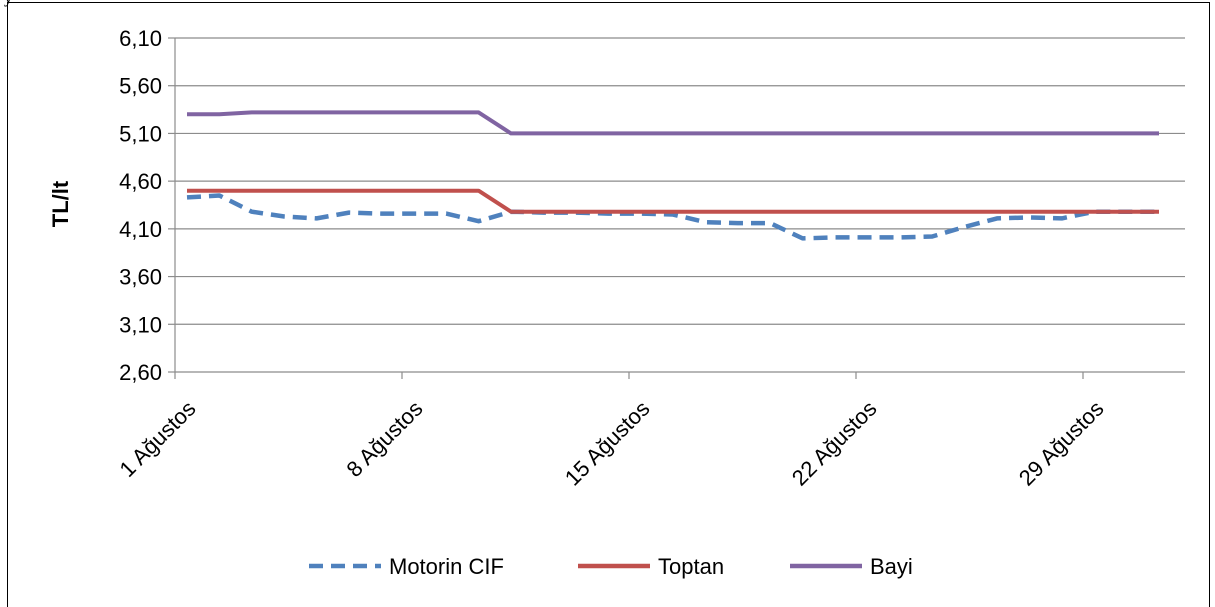 The image size is (1215, 607). Describe the element at coordinates (891, 566) in the screenshot. I see `legend-label: Bayi` at that location.